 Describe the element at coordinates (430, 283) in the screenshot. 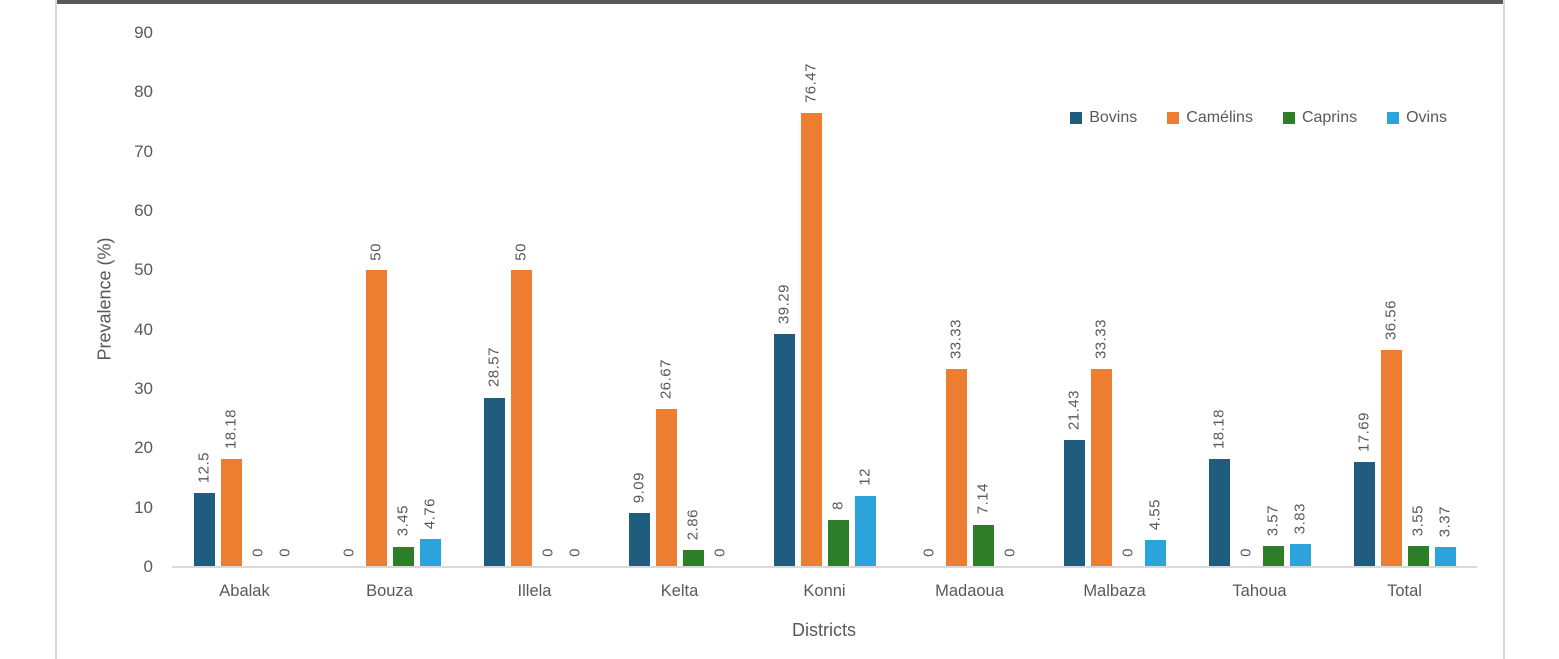

I see `bar-slot: 4.76` at that location.